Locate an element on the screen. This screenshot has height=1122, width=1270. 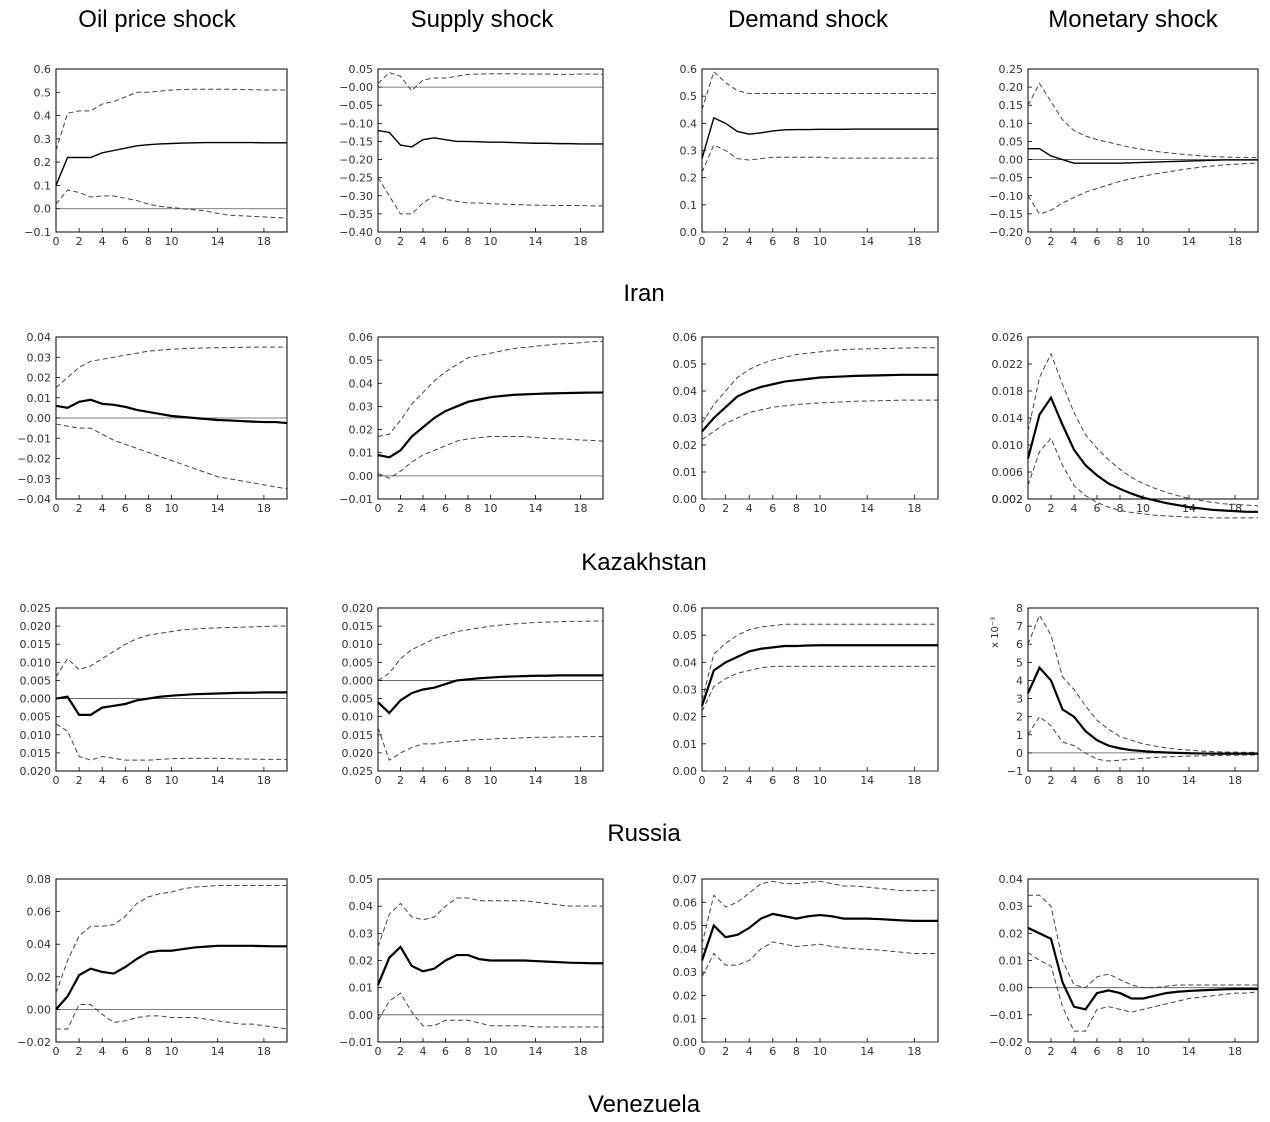
y-tick-label: 0.25 is located at coordinates (1011, 69).